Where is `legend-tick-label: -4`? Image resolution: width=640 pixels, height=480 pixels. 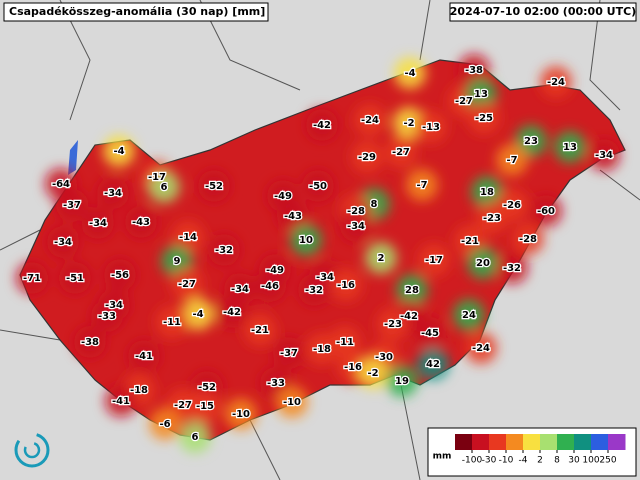
legend-tick-label: -4 is located at coordinates (523, 461).